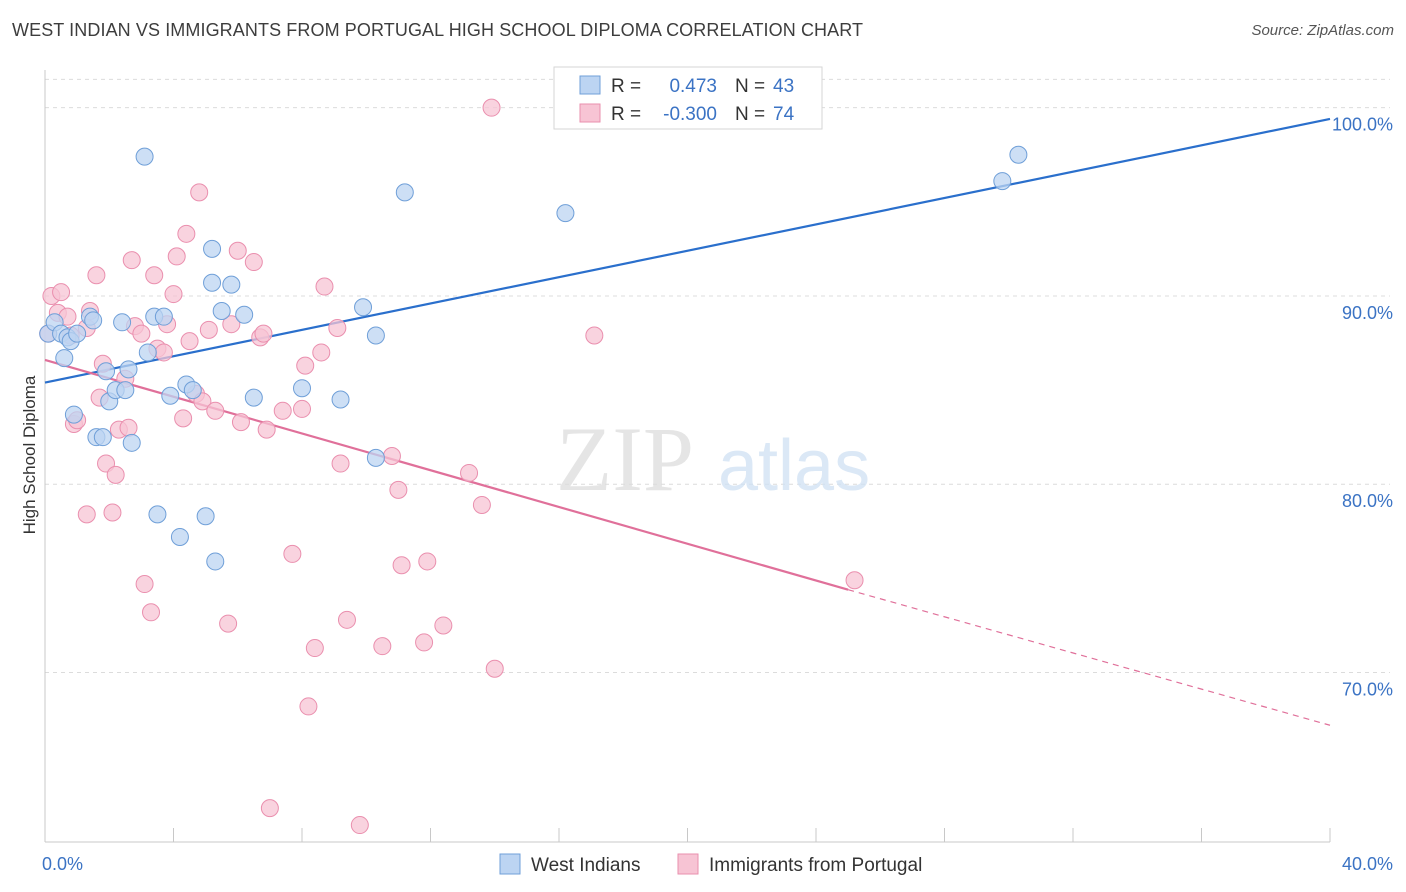  Describe the element at coordinates (590, 85) in the screenshot. I see `legend-swatch-west-indians` at that location.